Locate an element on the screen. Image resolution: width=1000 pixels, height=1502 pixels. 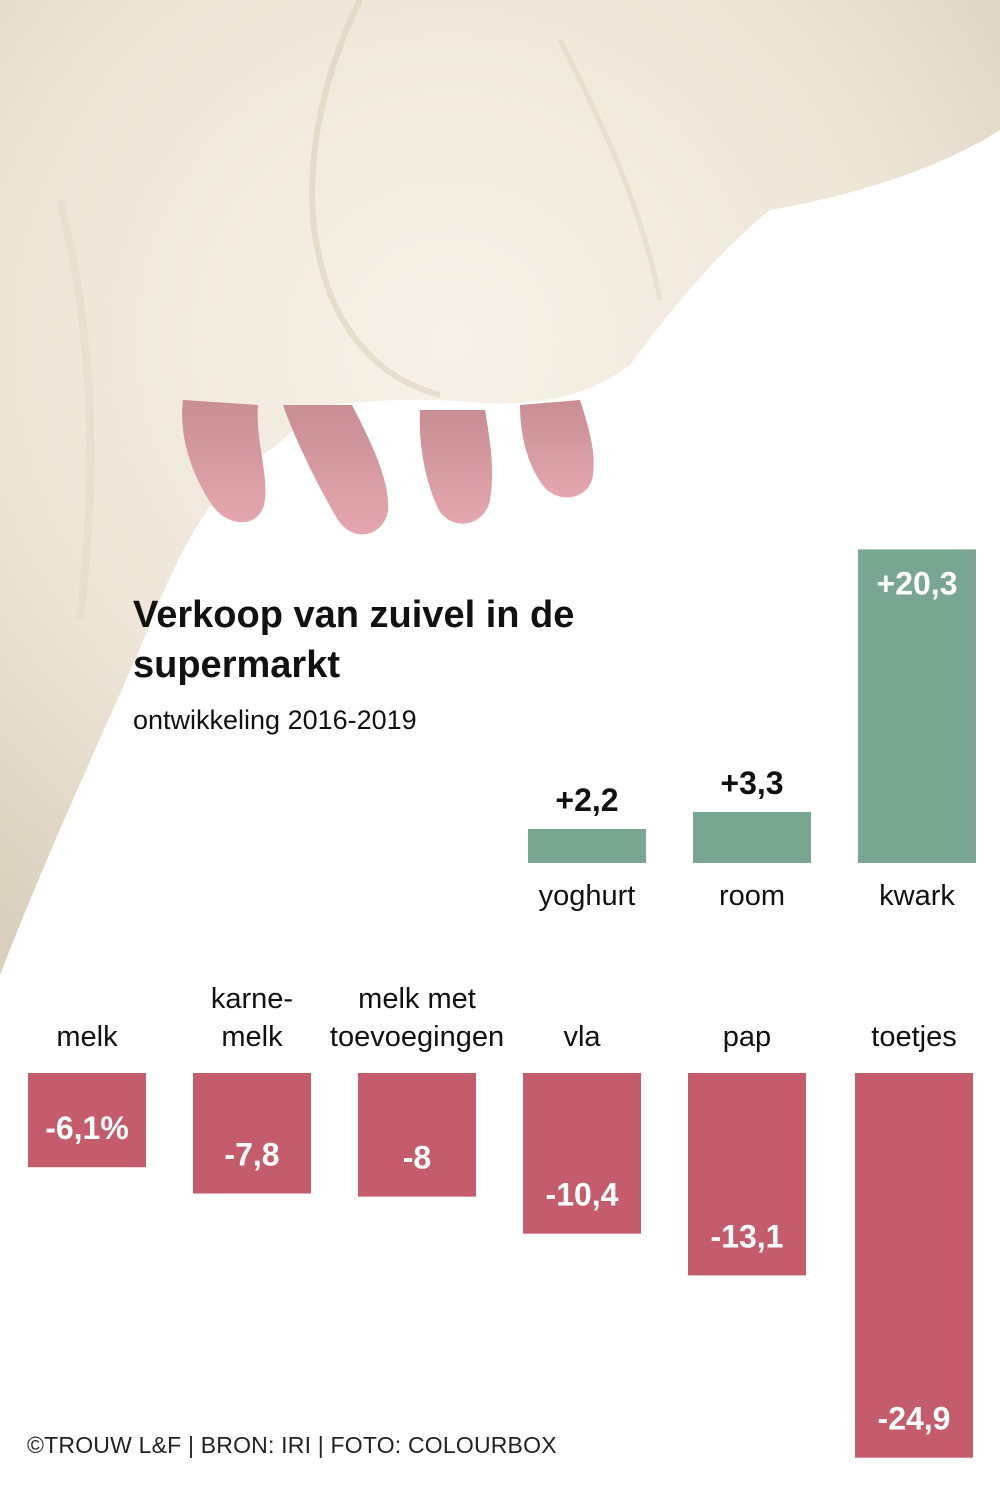
value-label-melk-met-toevoegingen: -8 is located at coordinates (417, 1158).